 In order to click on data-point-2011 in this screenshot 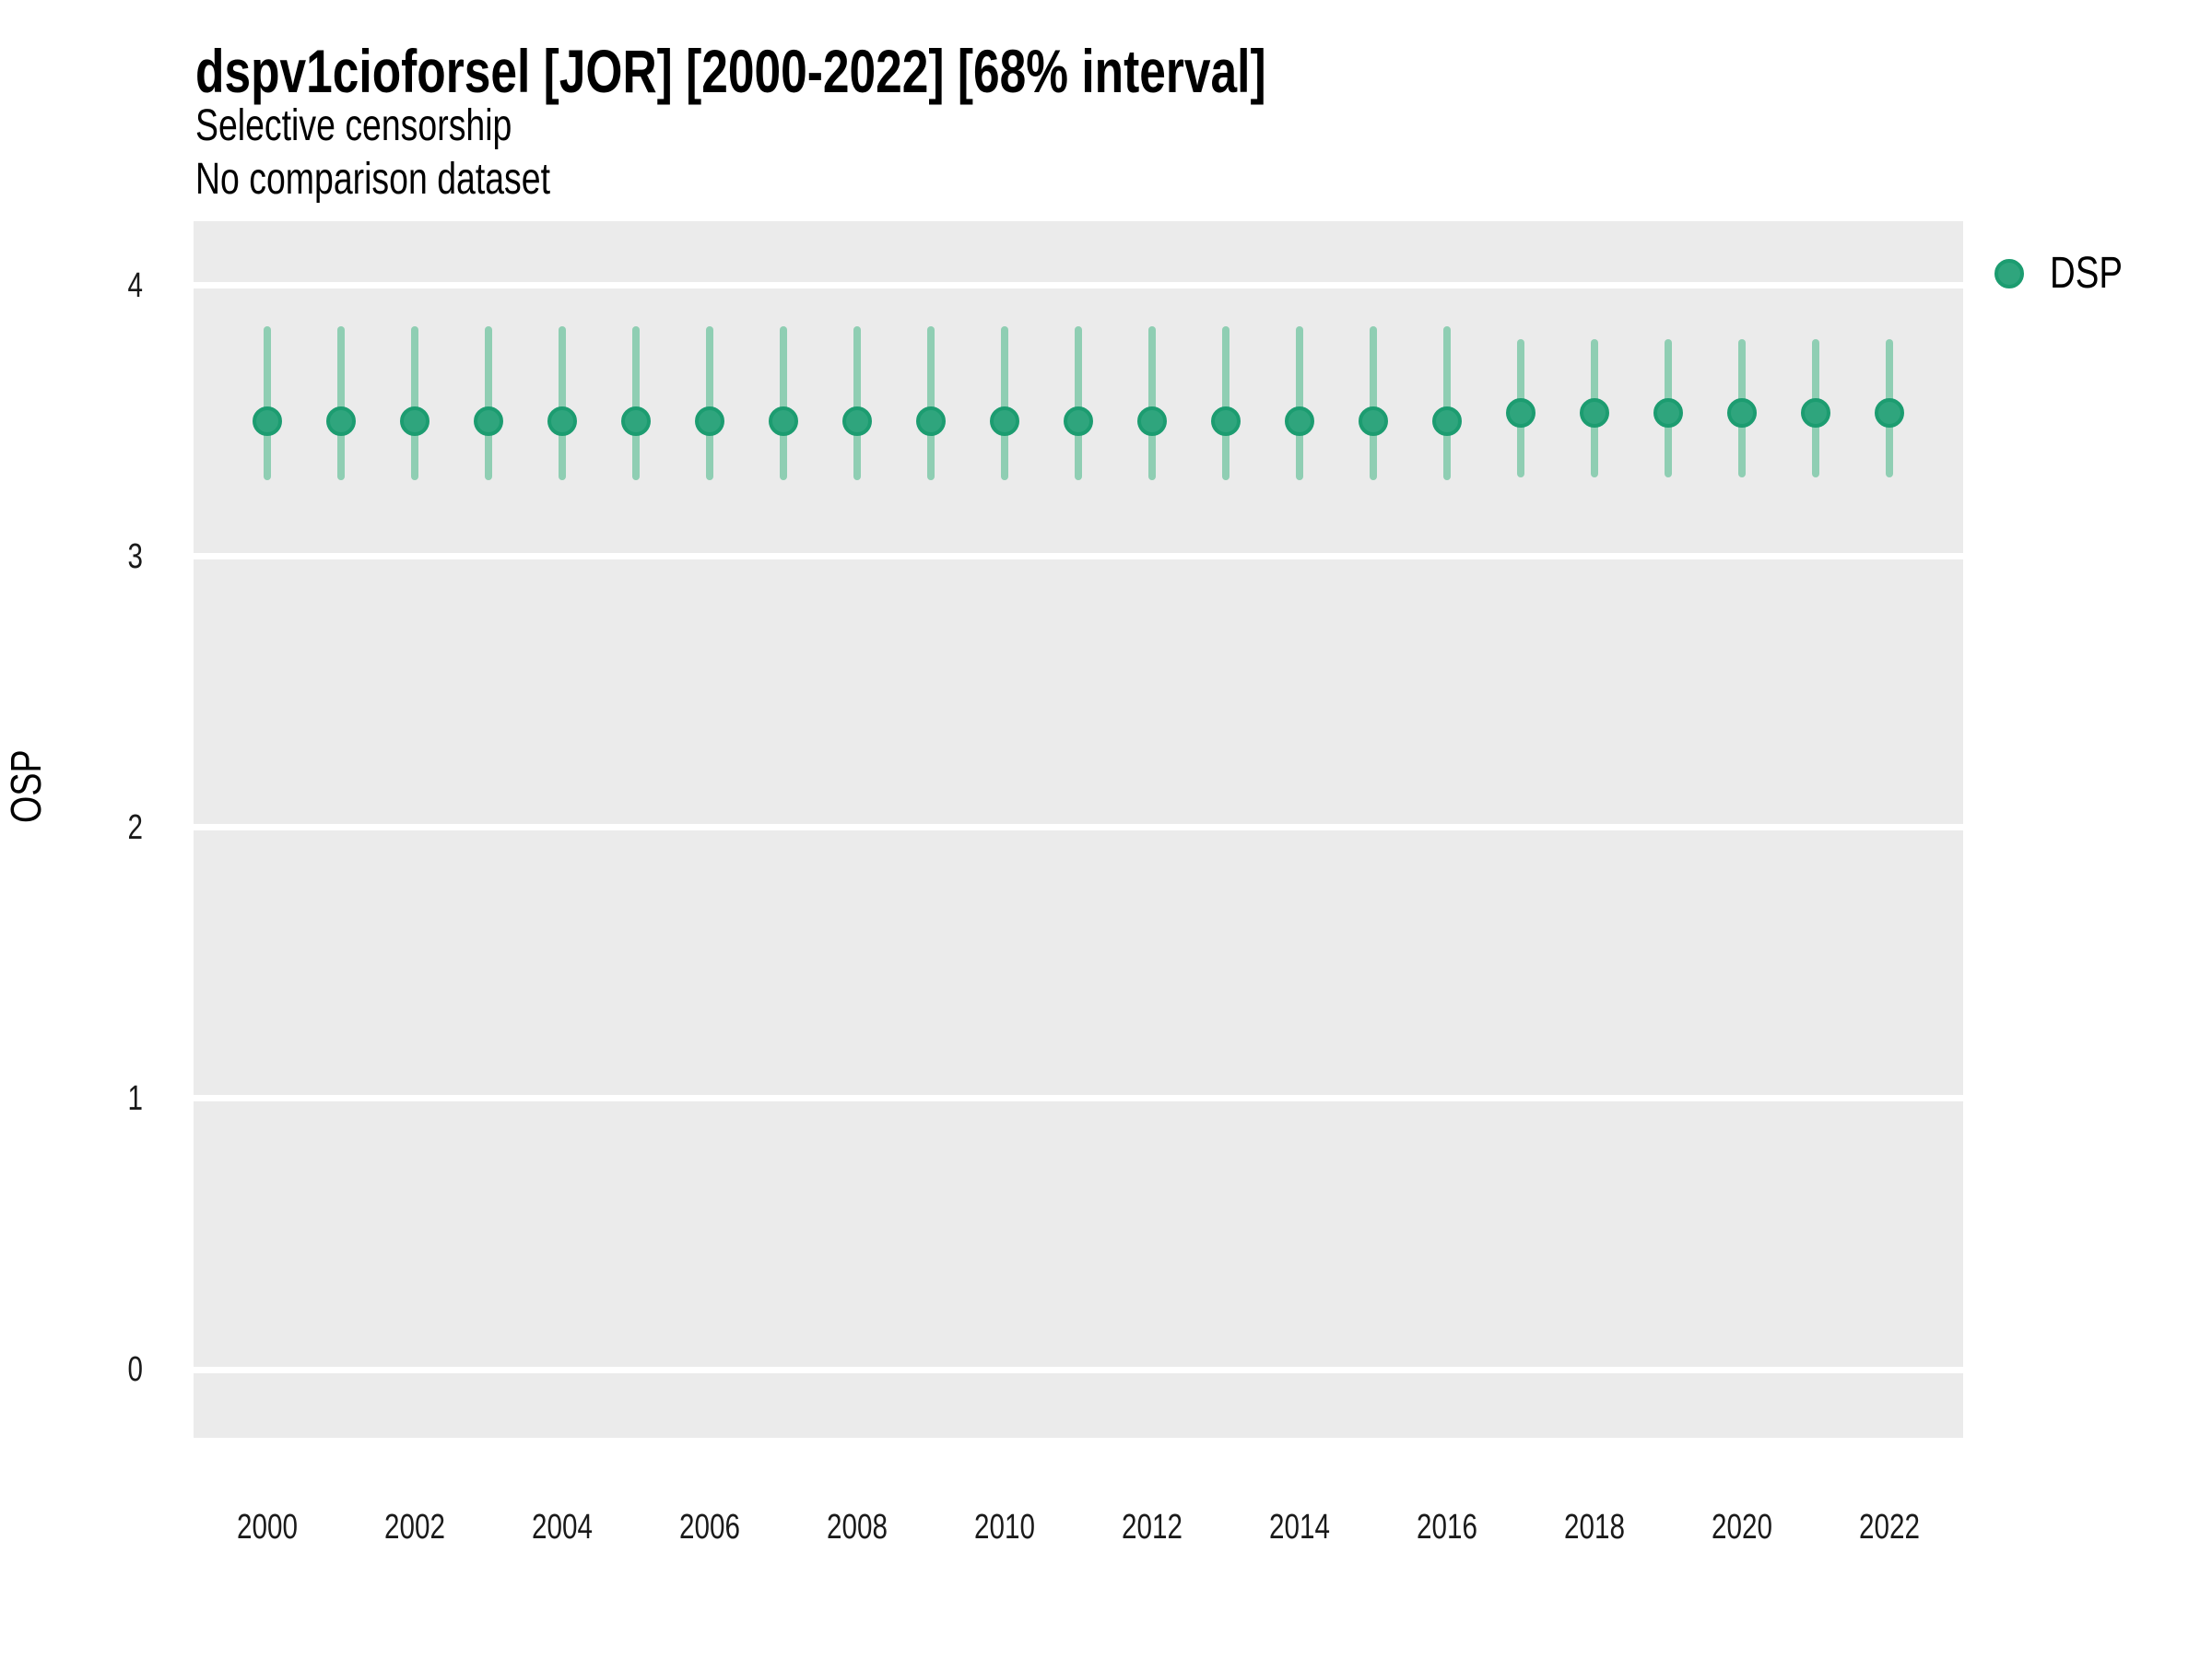, I will do `click(1078, 421)`.